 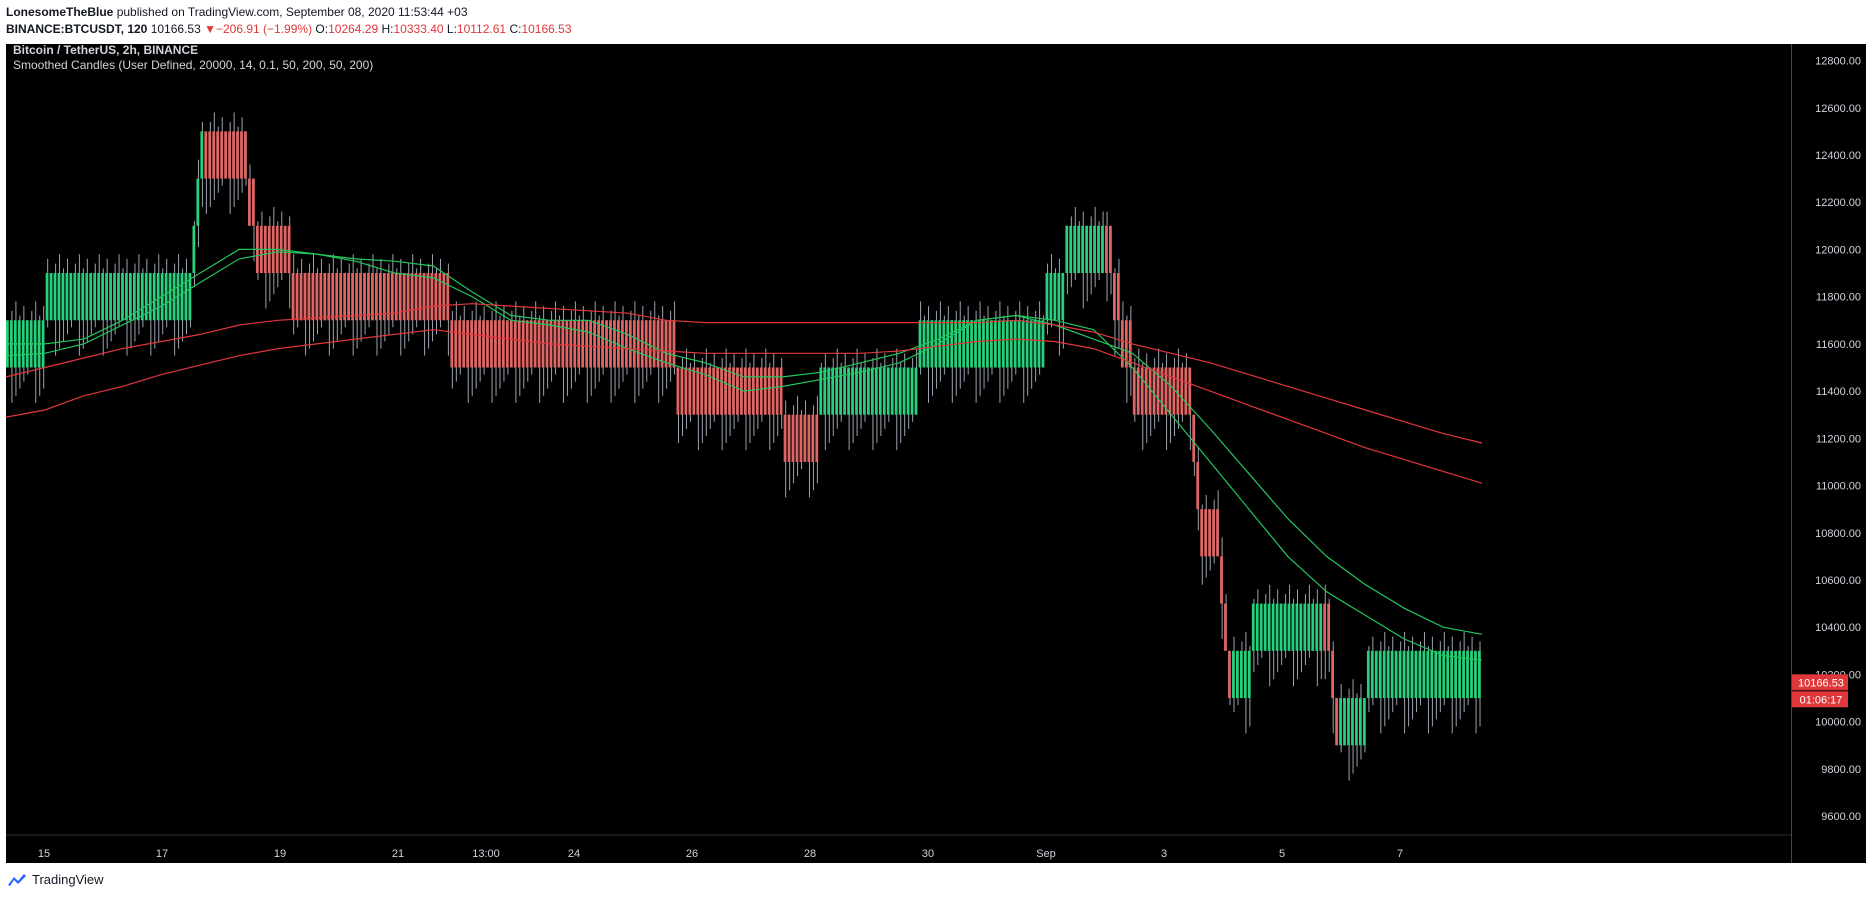 What do you see at coordinates (17, 880) in the screenshot?
I see `tradingview-logo-icon` at bounding box center [17, 880].